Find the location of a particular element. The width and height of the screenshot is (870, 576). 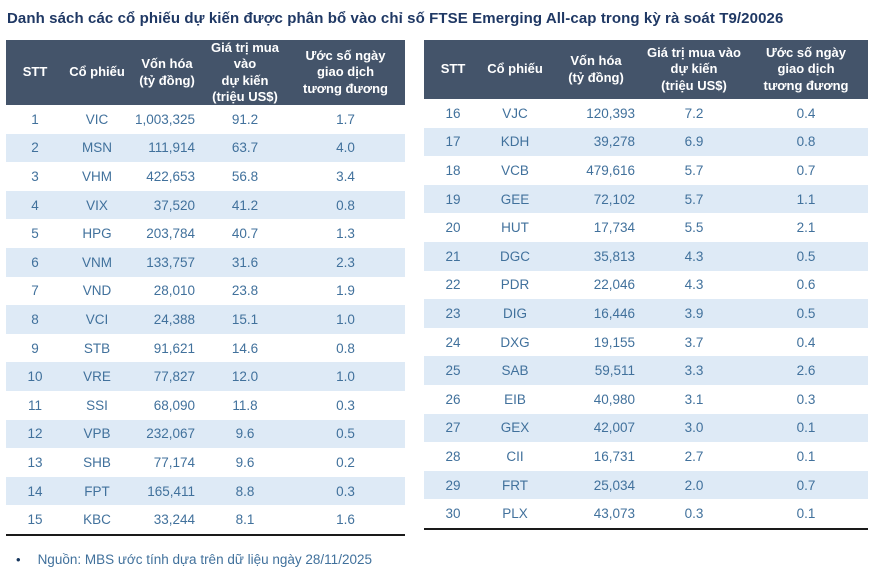

row-index-cell: 3 is located at coordinates (35, 176).